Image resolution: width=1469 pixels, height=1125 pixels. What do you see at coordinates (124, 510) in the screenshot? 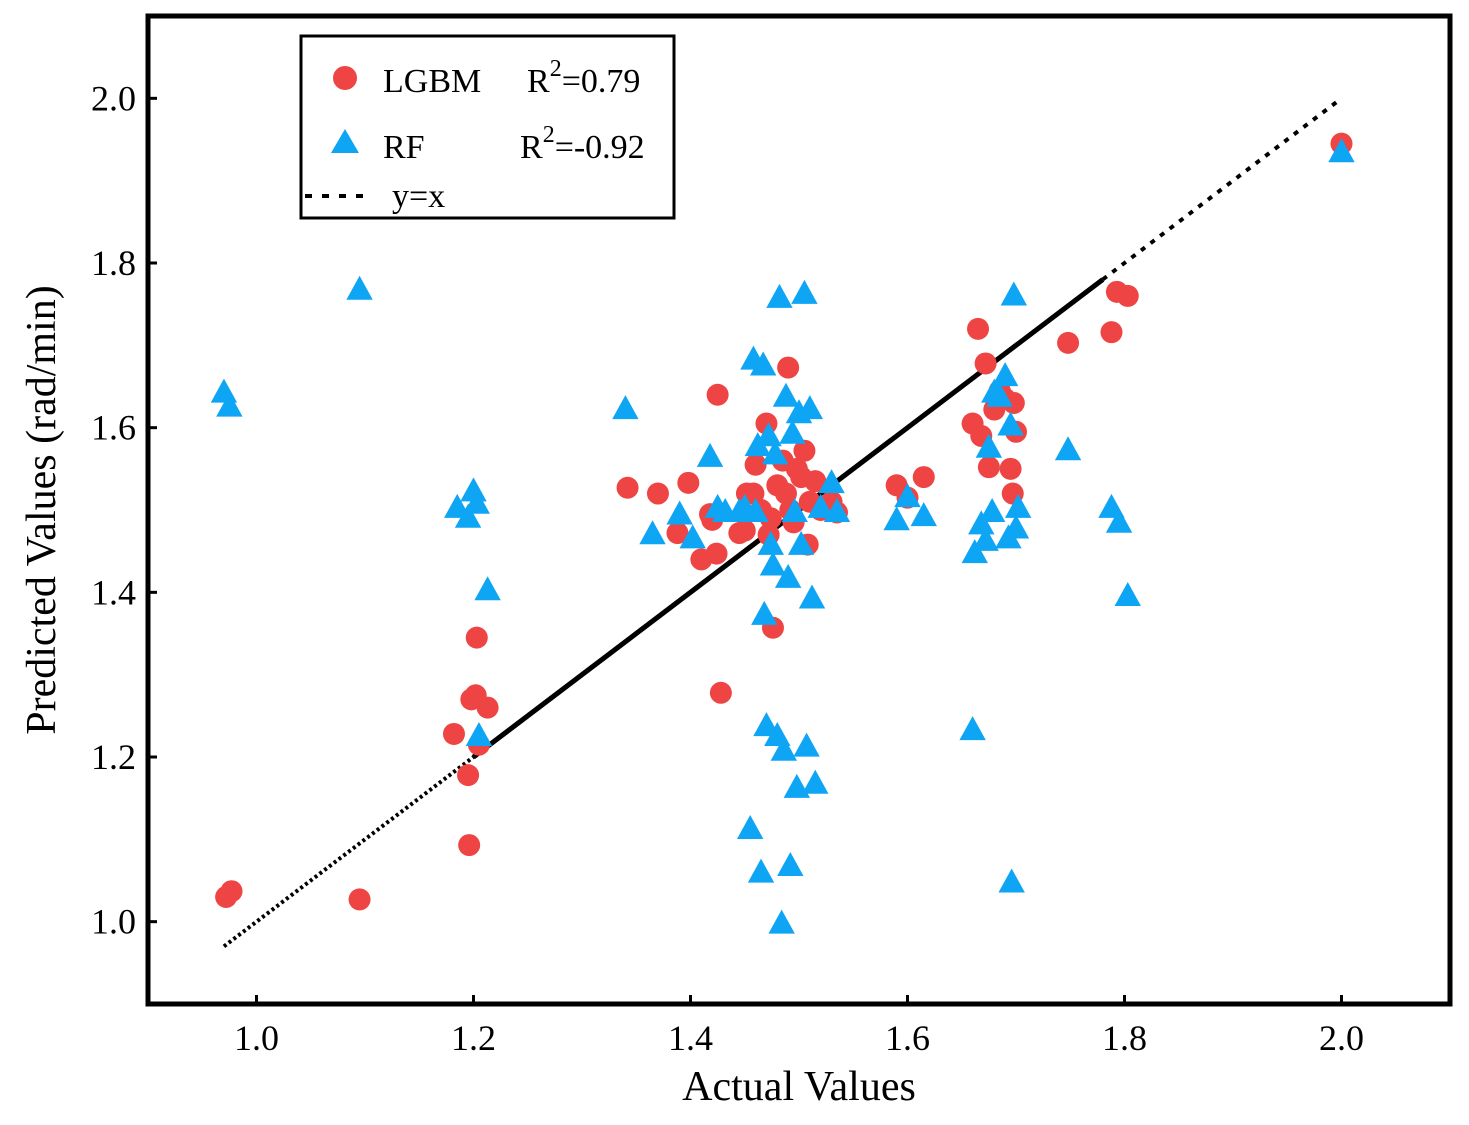
I see `y-axis: 1.0 1.2 1.4 1.6 1.8 2.0` at bounding box center [124, 510].